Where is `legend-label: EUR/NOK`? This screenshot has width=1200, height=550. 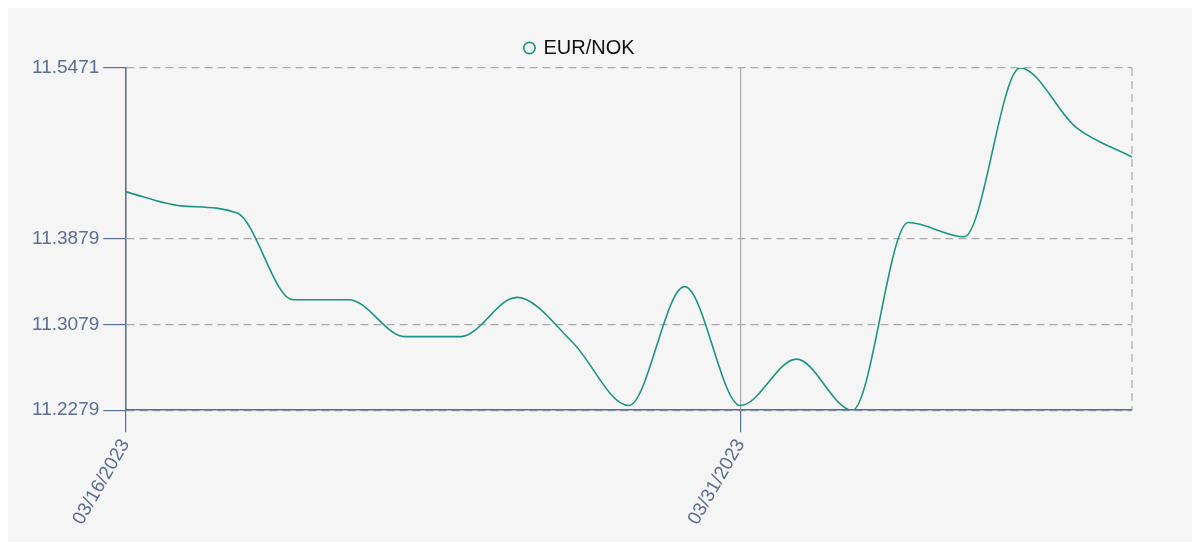 legend-label: EUR/NOK is located at coordinates (589, 46).